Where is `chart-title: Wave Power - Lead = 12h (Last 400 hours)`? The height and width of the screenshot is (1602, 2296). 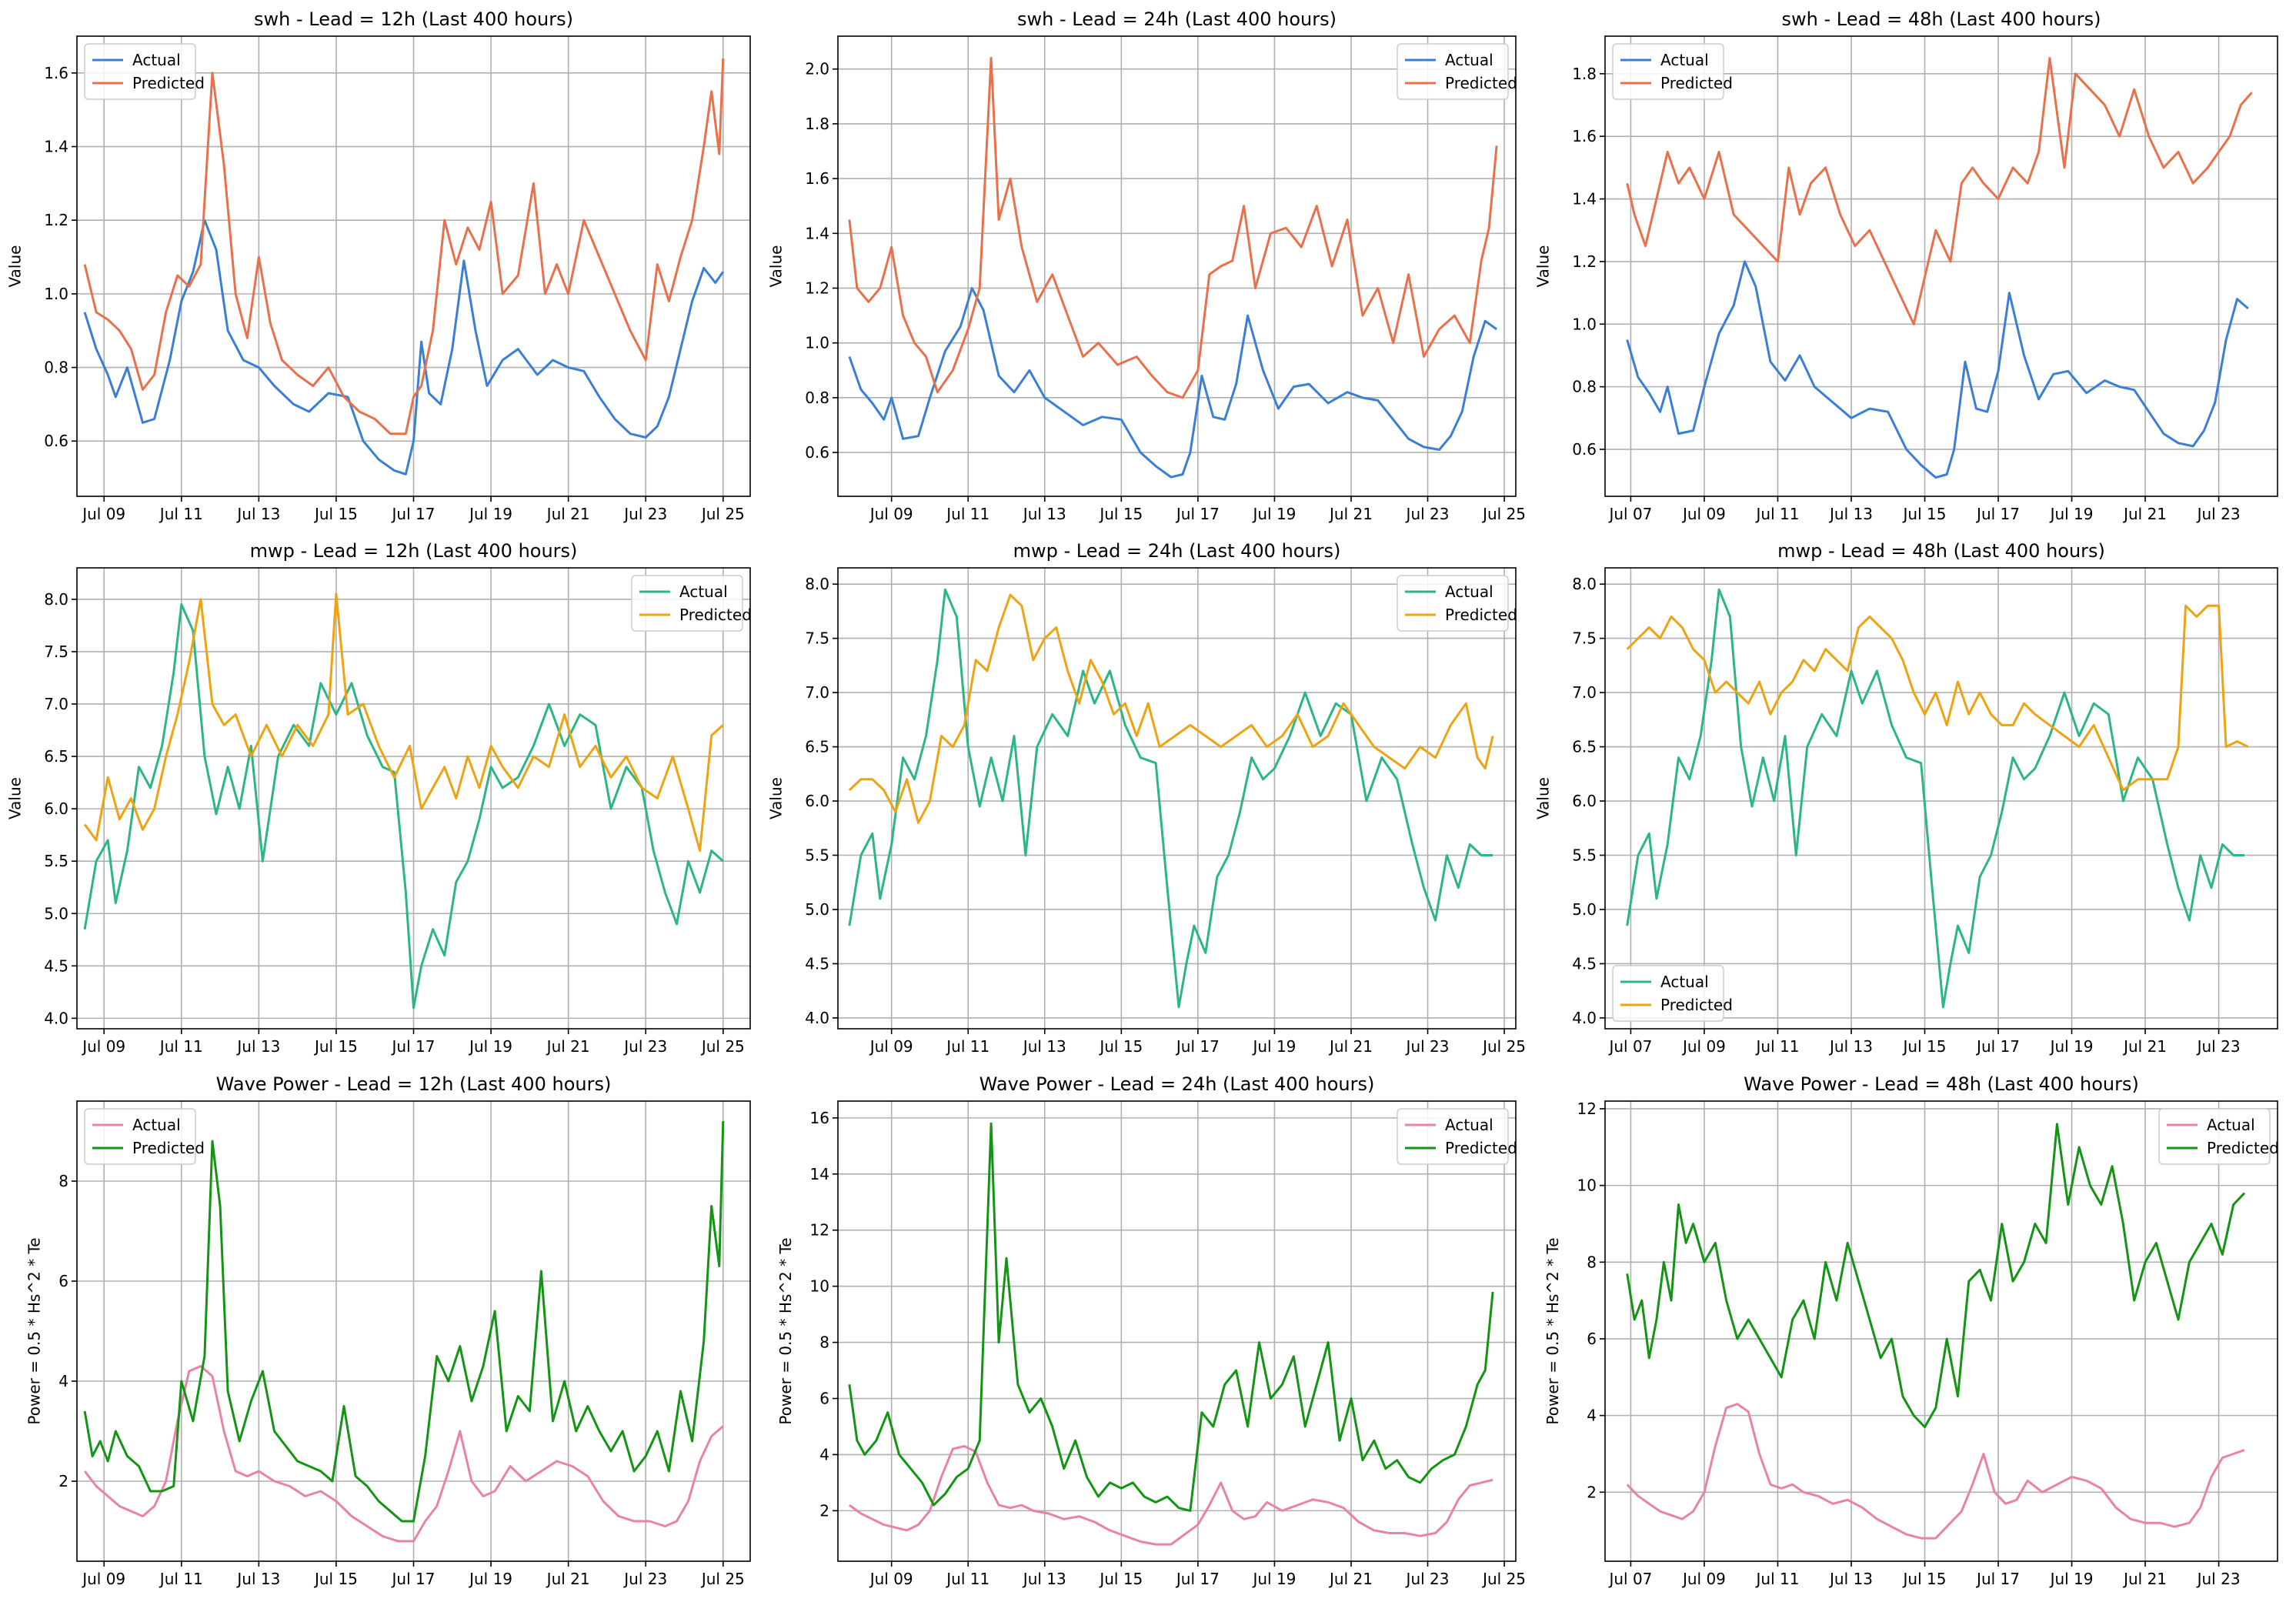
chart-title: Wave Power - Lead = 12h (Last 400 hours) is located at coordinates (414, 1084).